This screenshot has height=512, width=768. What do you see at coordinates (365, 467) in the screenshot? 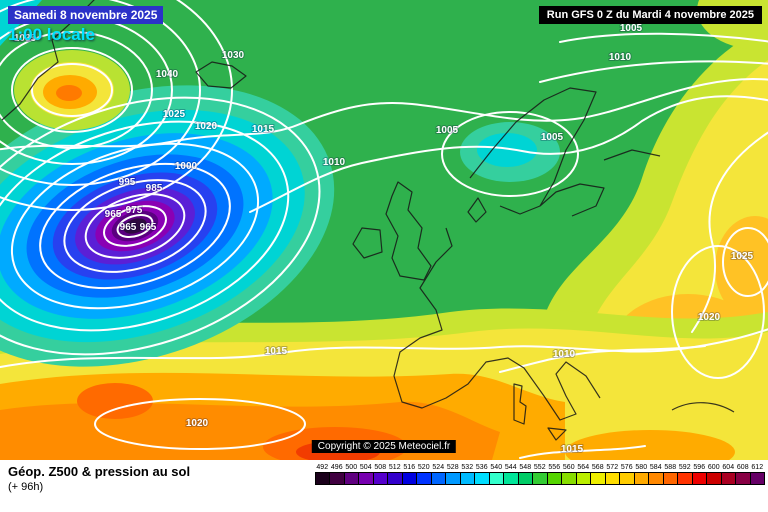
I see `legend-tick-label: 504` at bounding box center [365, 467].